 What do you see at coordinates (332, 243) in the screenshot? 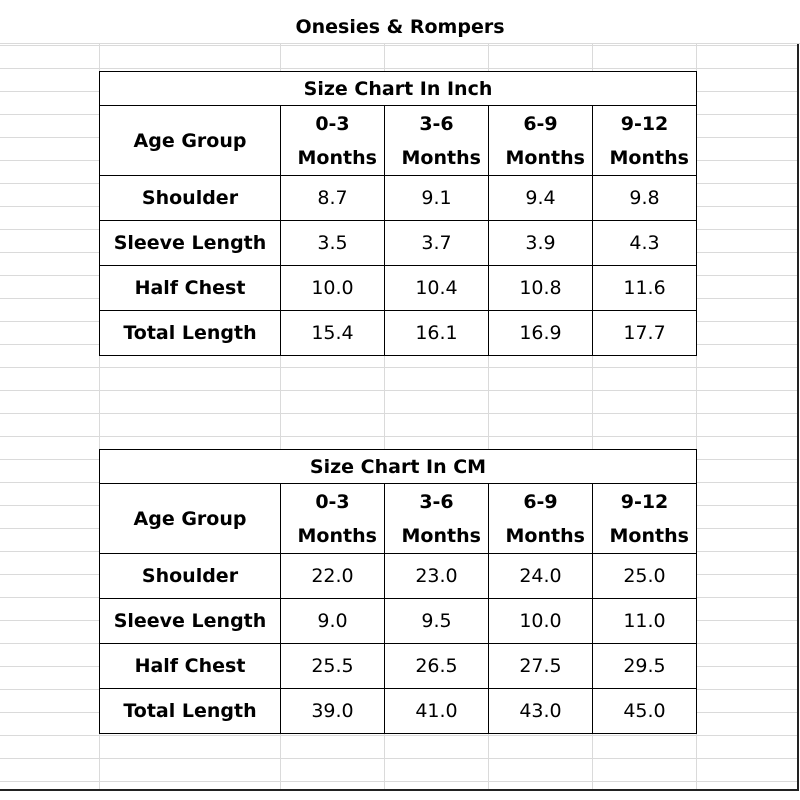
I see `cell: 3.5` at bounding box center [332, 243].